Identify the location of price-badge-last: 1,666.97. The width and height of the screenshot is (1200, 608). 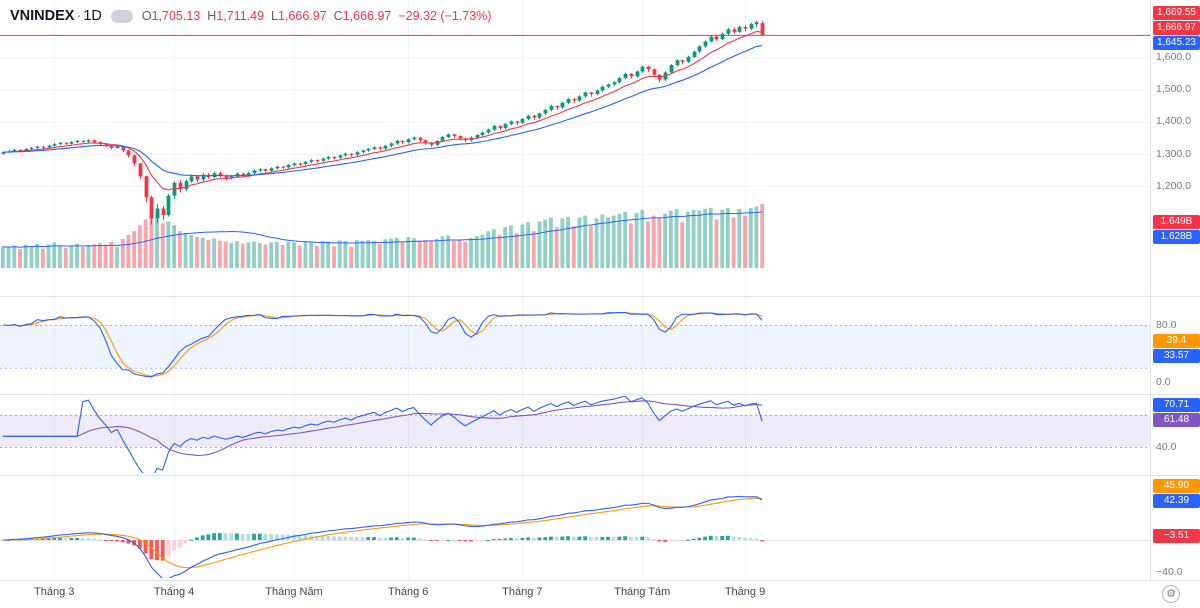
(1176, 28).